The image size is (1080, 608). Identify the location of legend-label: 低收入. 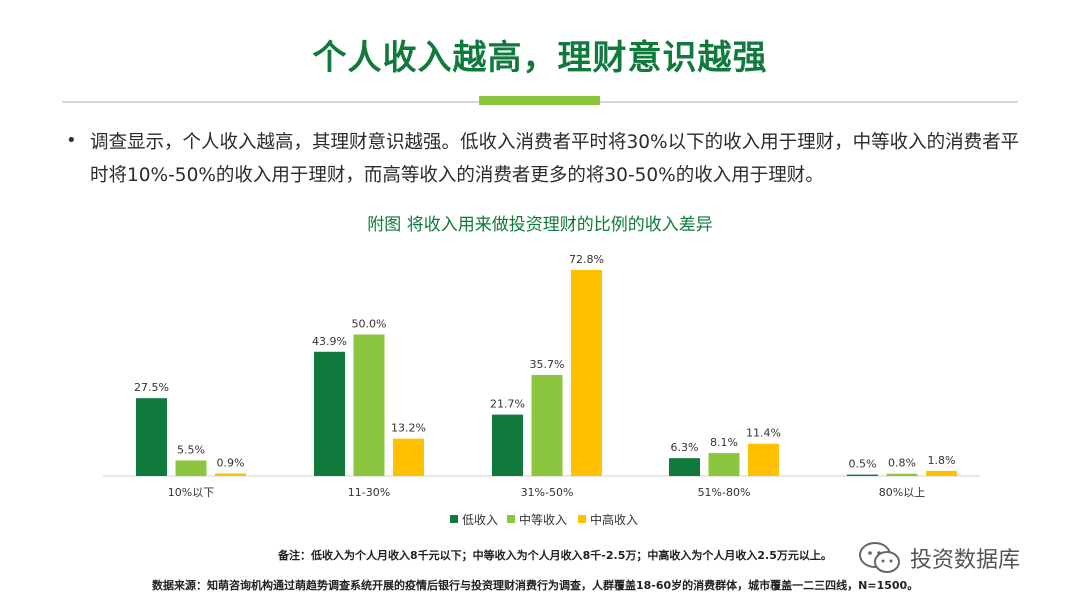
(480, 520).